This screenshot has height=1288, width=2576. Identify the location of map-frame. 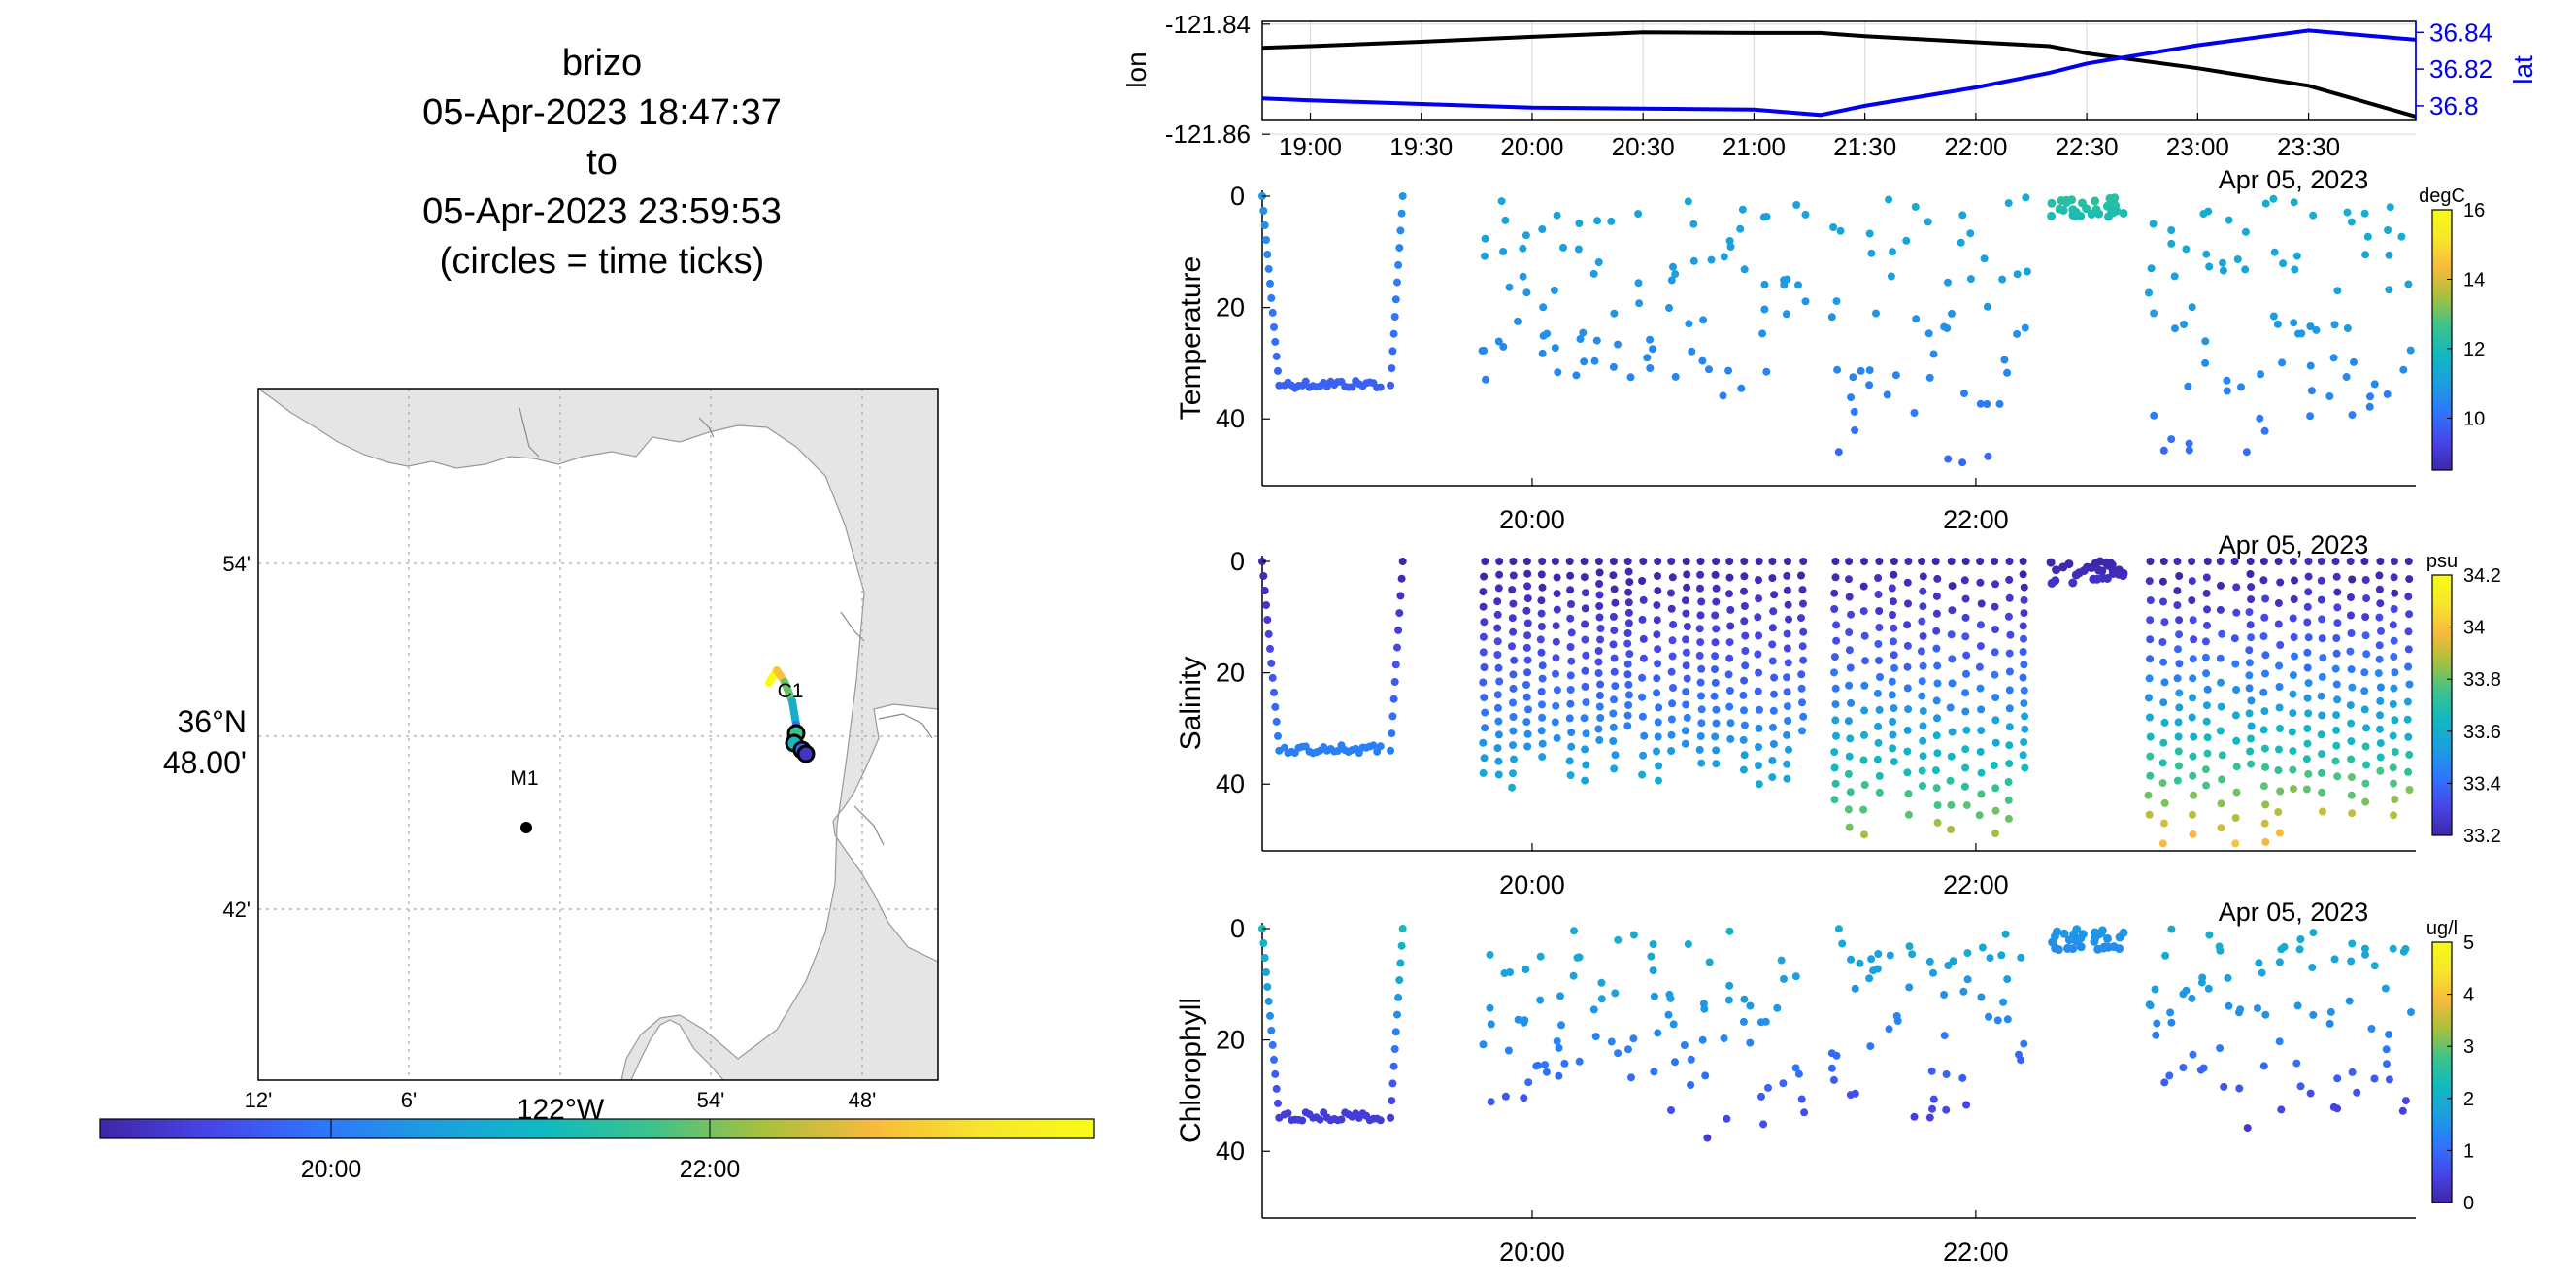
(598, 734).